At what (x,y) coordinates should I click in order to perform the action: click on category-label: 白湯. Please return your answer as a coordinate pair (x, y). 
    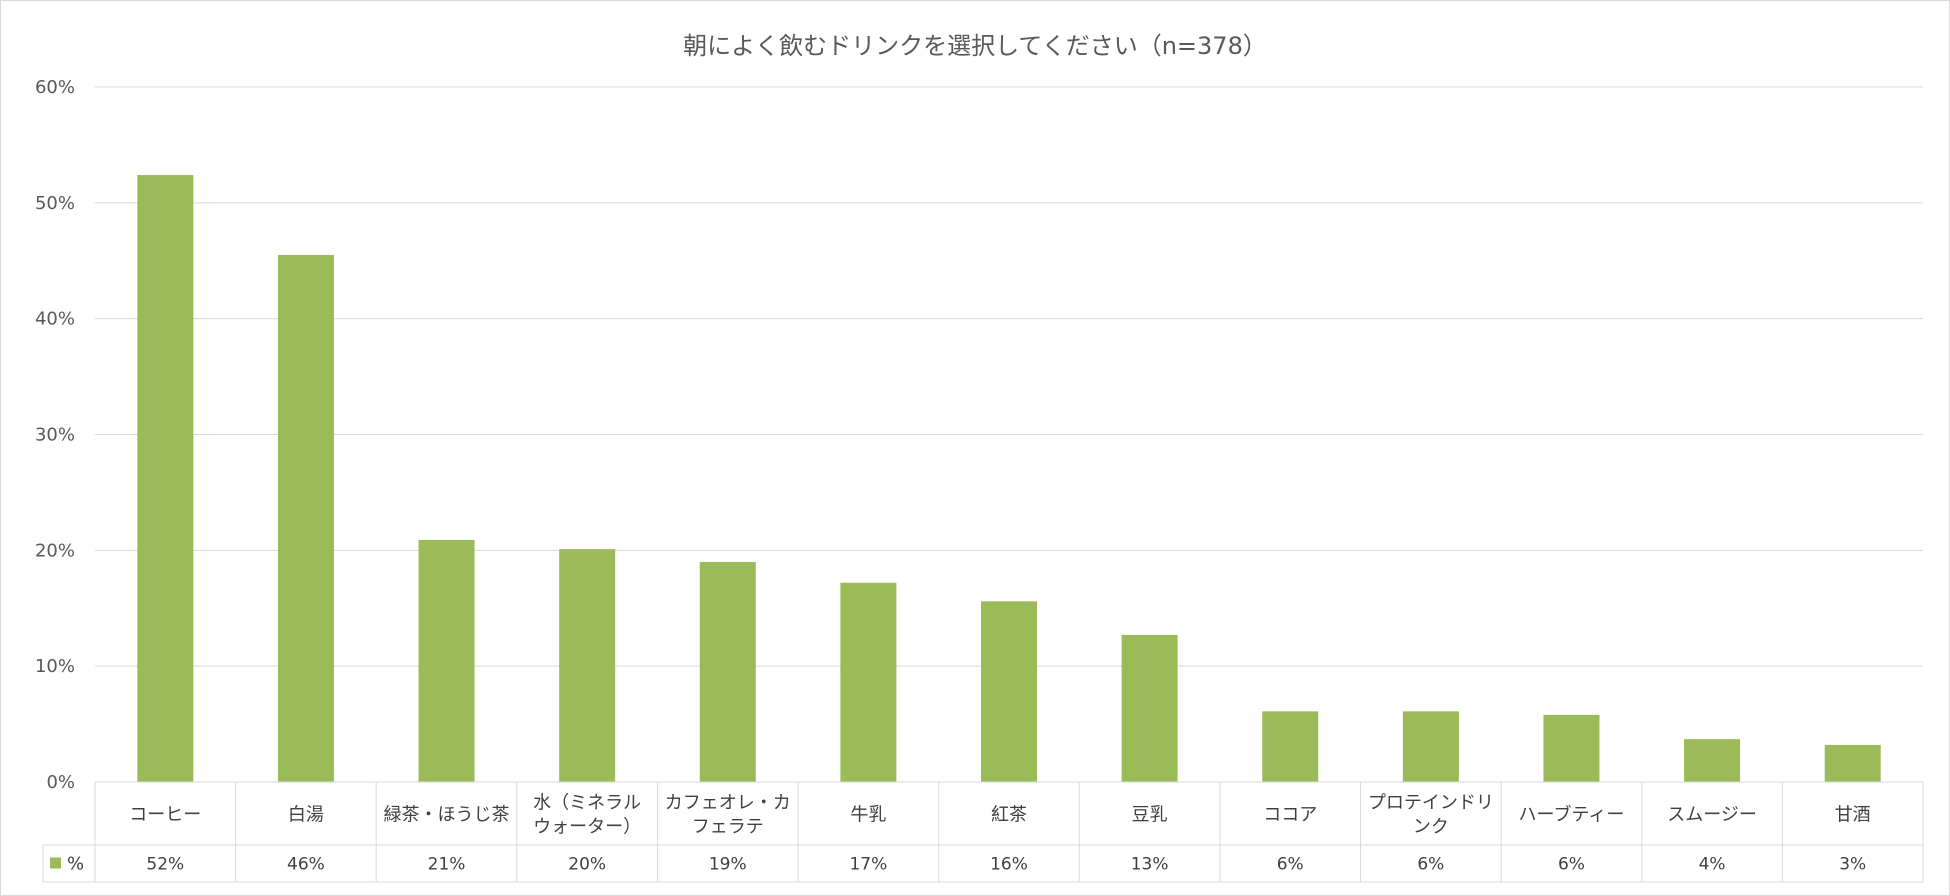
    Looking at the image, I should click on (306, 815).